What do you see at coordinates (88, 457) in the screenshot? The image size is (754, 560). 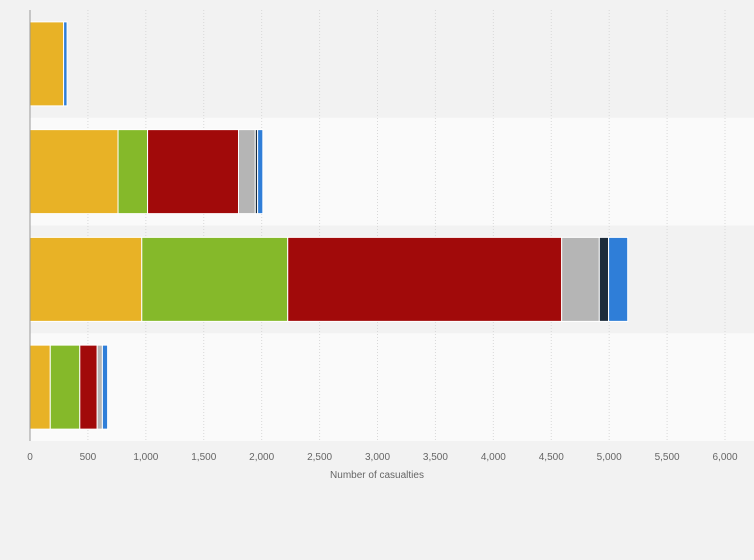 I see `x-tick-label: 500` at bounding box center [88, 457].